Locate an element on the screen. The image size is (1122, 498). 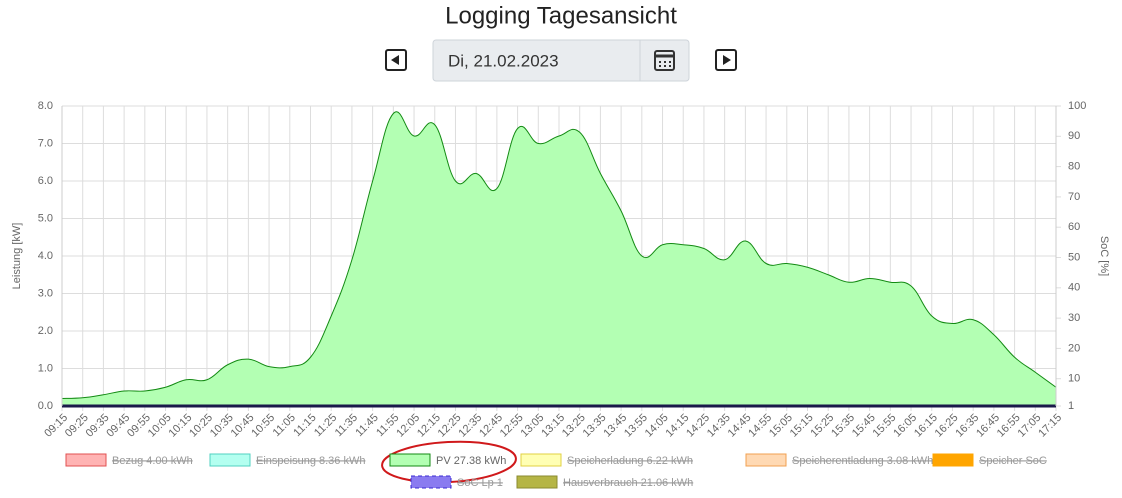
legend-item: Bezug 4.00 kWh is located at coordinates (129, 460).